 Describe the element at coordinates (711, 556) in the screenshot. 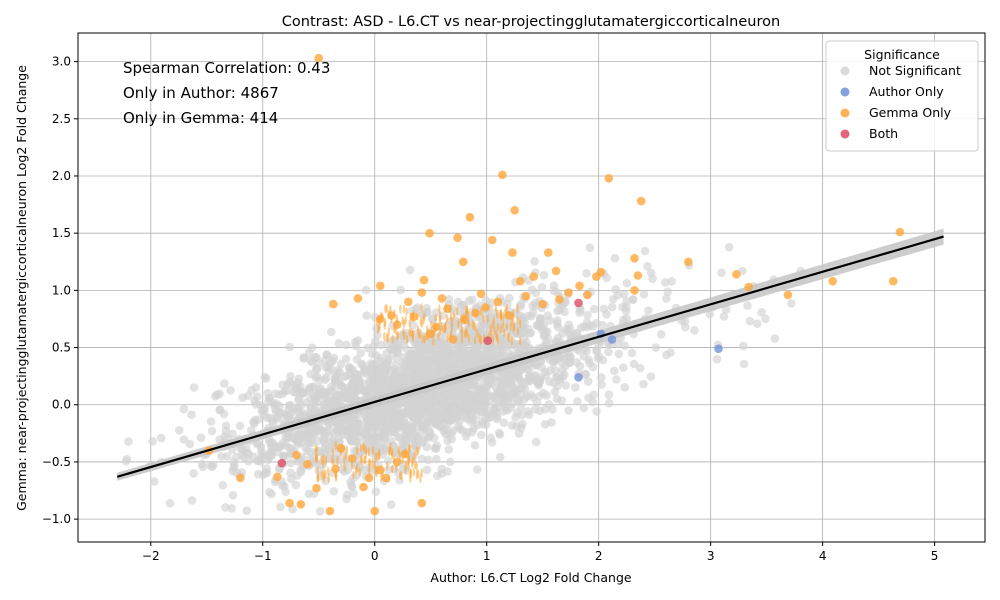

I see `x-tick-label: 3` at that location.